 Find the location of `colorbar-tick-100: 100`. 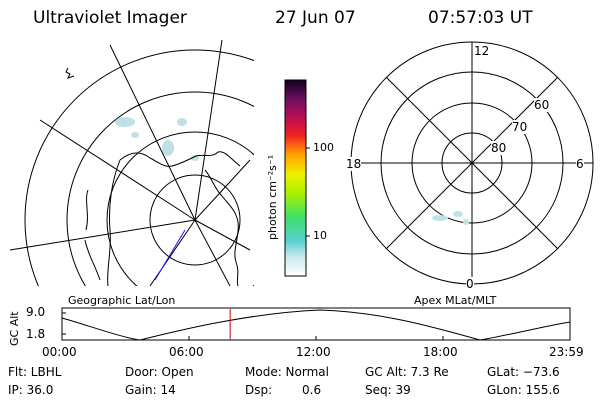

colorbar-tick-100: 100 is located at coordinates (323, 147).